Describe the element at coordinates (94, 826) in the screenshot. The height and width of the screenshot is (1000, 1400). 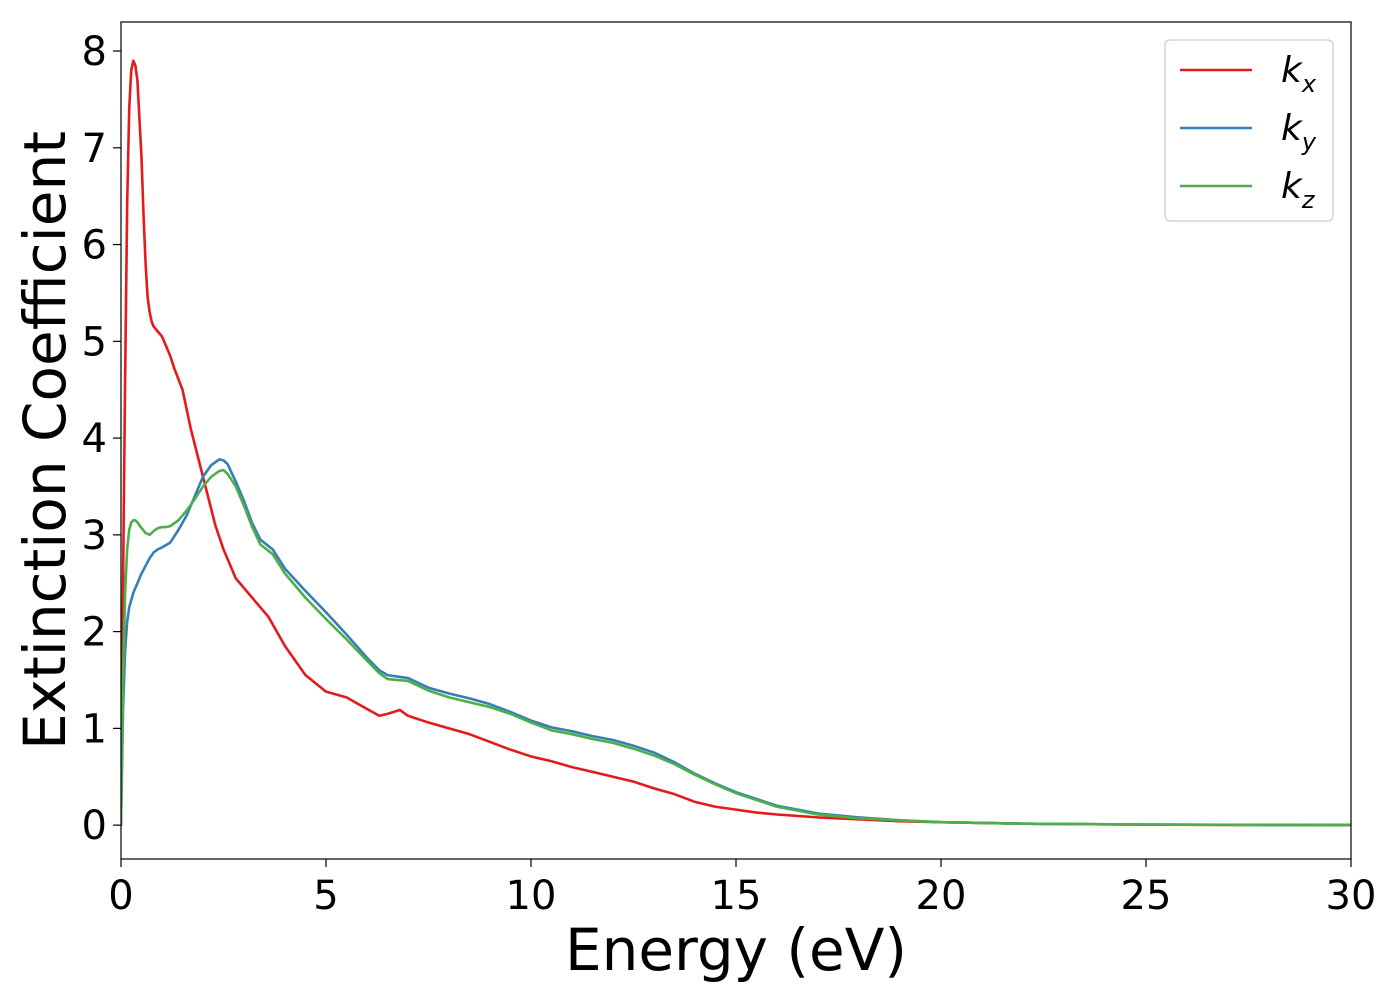
I see `y-tick-label: 0` at that location.